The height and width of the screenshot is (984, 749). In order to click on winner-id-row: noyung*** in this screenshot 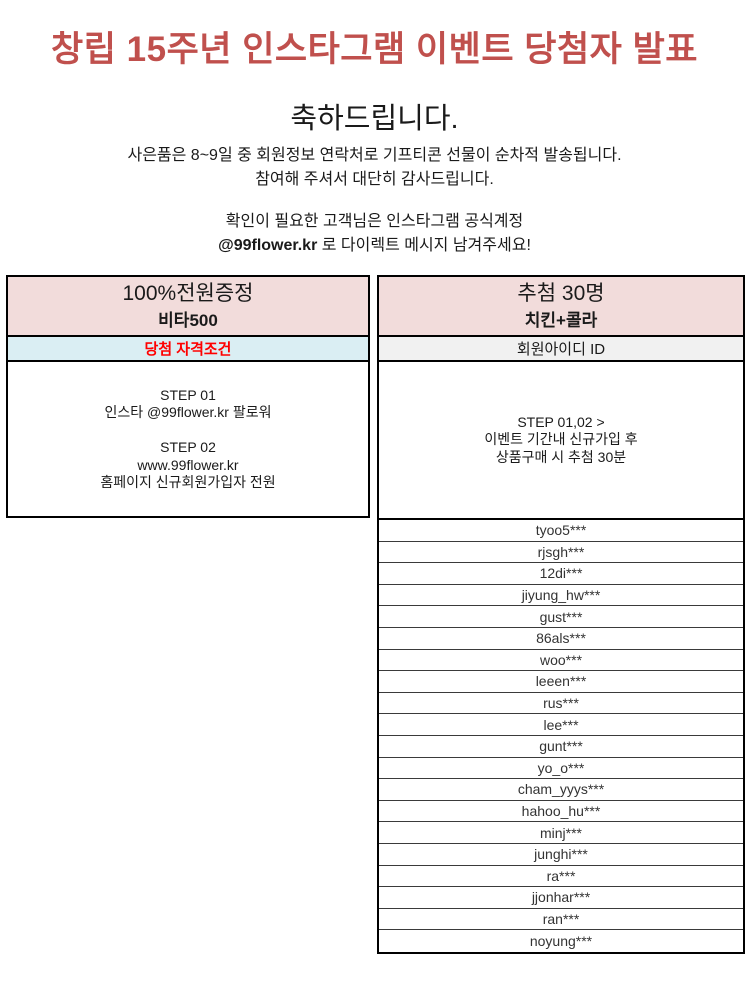, I will do `click(561, 941)`.